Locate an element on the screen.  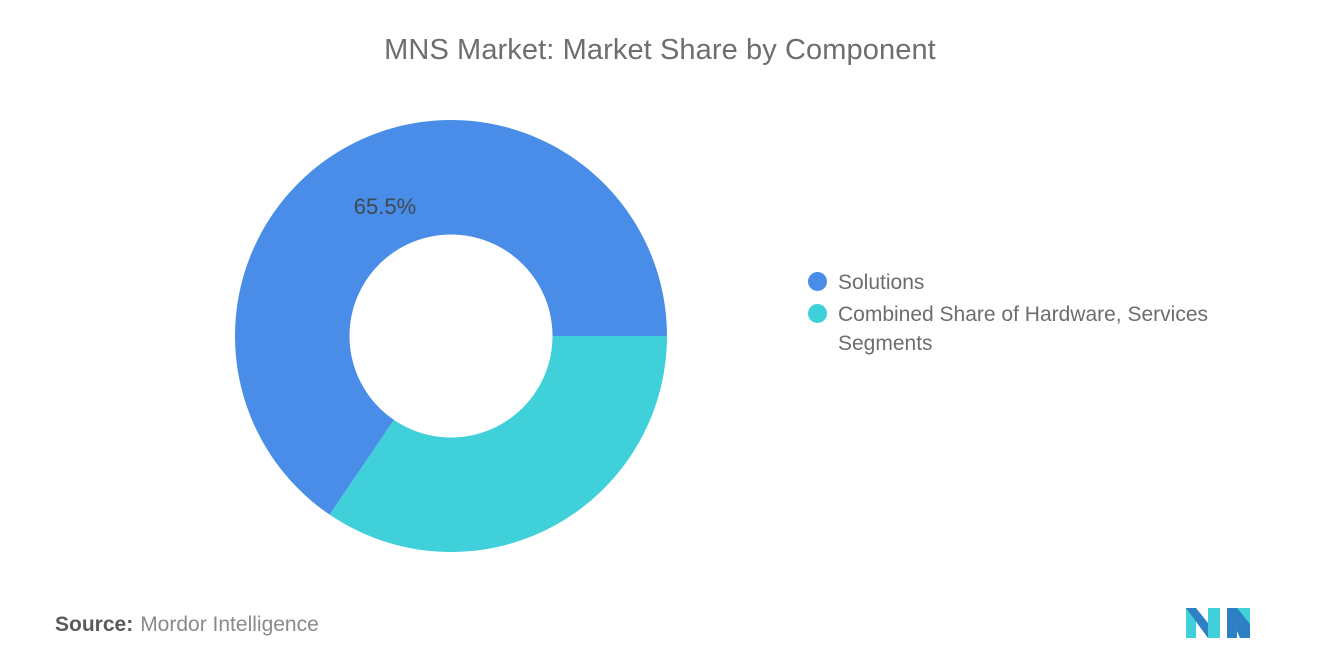
legend-item-solutions: Solutions is located at coordinates (1043, 282).